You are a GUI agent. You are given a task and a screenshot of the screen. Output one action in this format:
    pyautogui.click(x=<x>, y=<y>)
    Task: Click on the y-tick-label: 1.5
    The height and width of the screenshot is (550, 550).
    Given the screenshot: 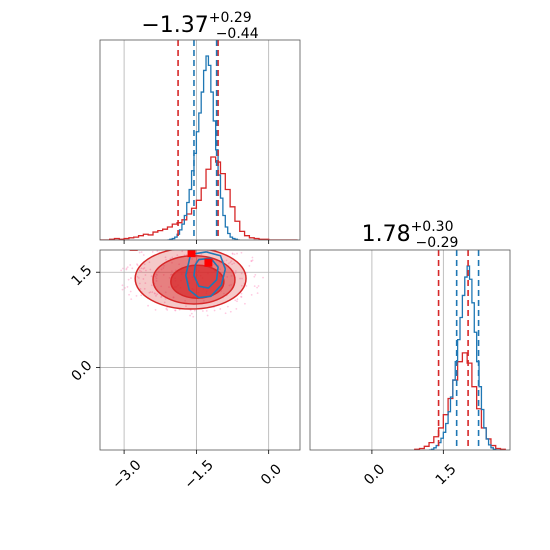 What is the action you would take?
    pyautogui.click(x=81, y=275)
    